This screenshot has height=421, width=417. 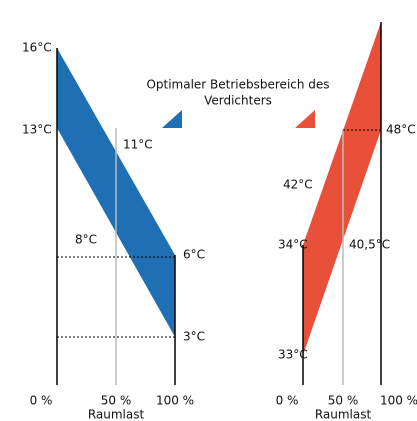 I want to click on value-label: 13°C, so click(x=37, y=130).